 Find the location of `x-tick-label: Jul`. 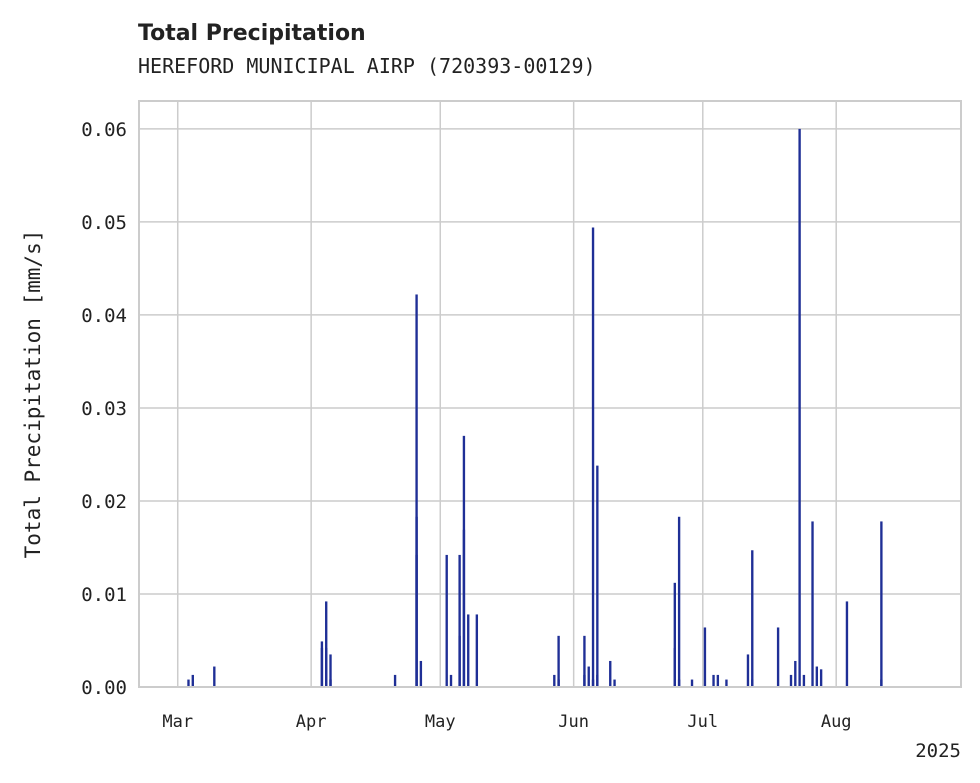

x-tick-label: Jul is located at coordinates (702, 722).